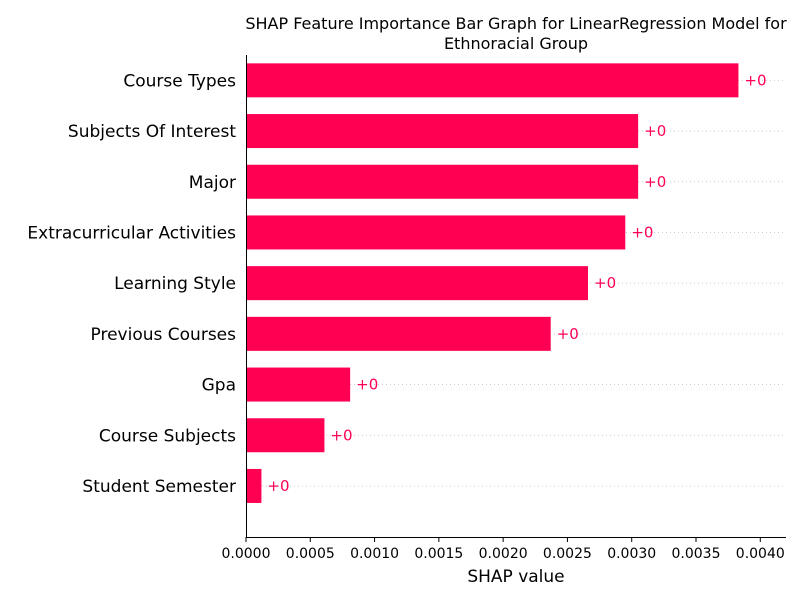 This screenshot has width=800, height=600. I want to click on x-tick-label: 0.0015, so click(438, 554).